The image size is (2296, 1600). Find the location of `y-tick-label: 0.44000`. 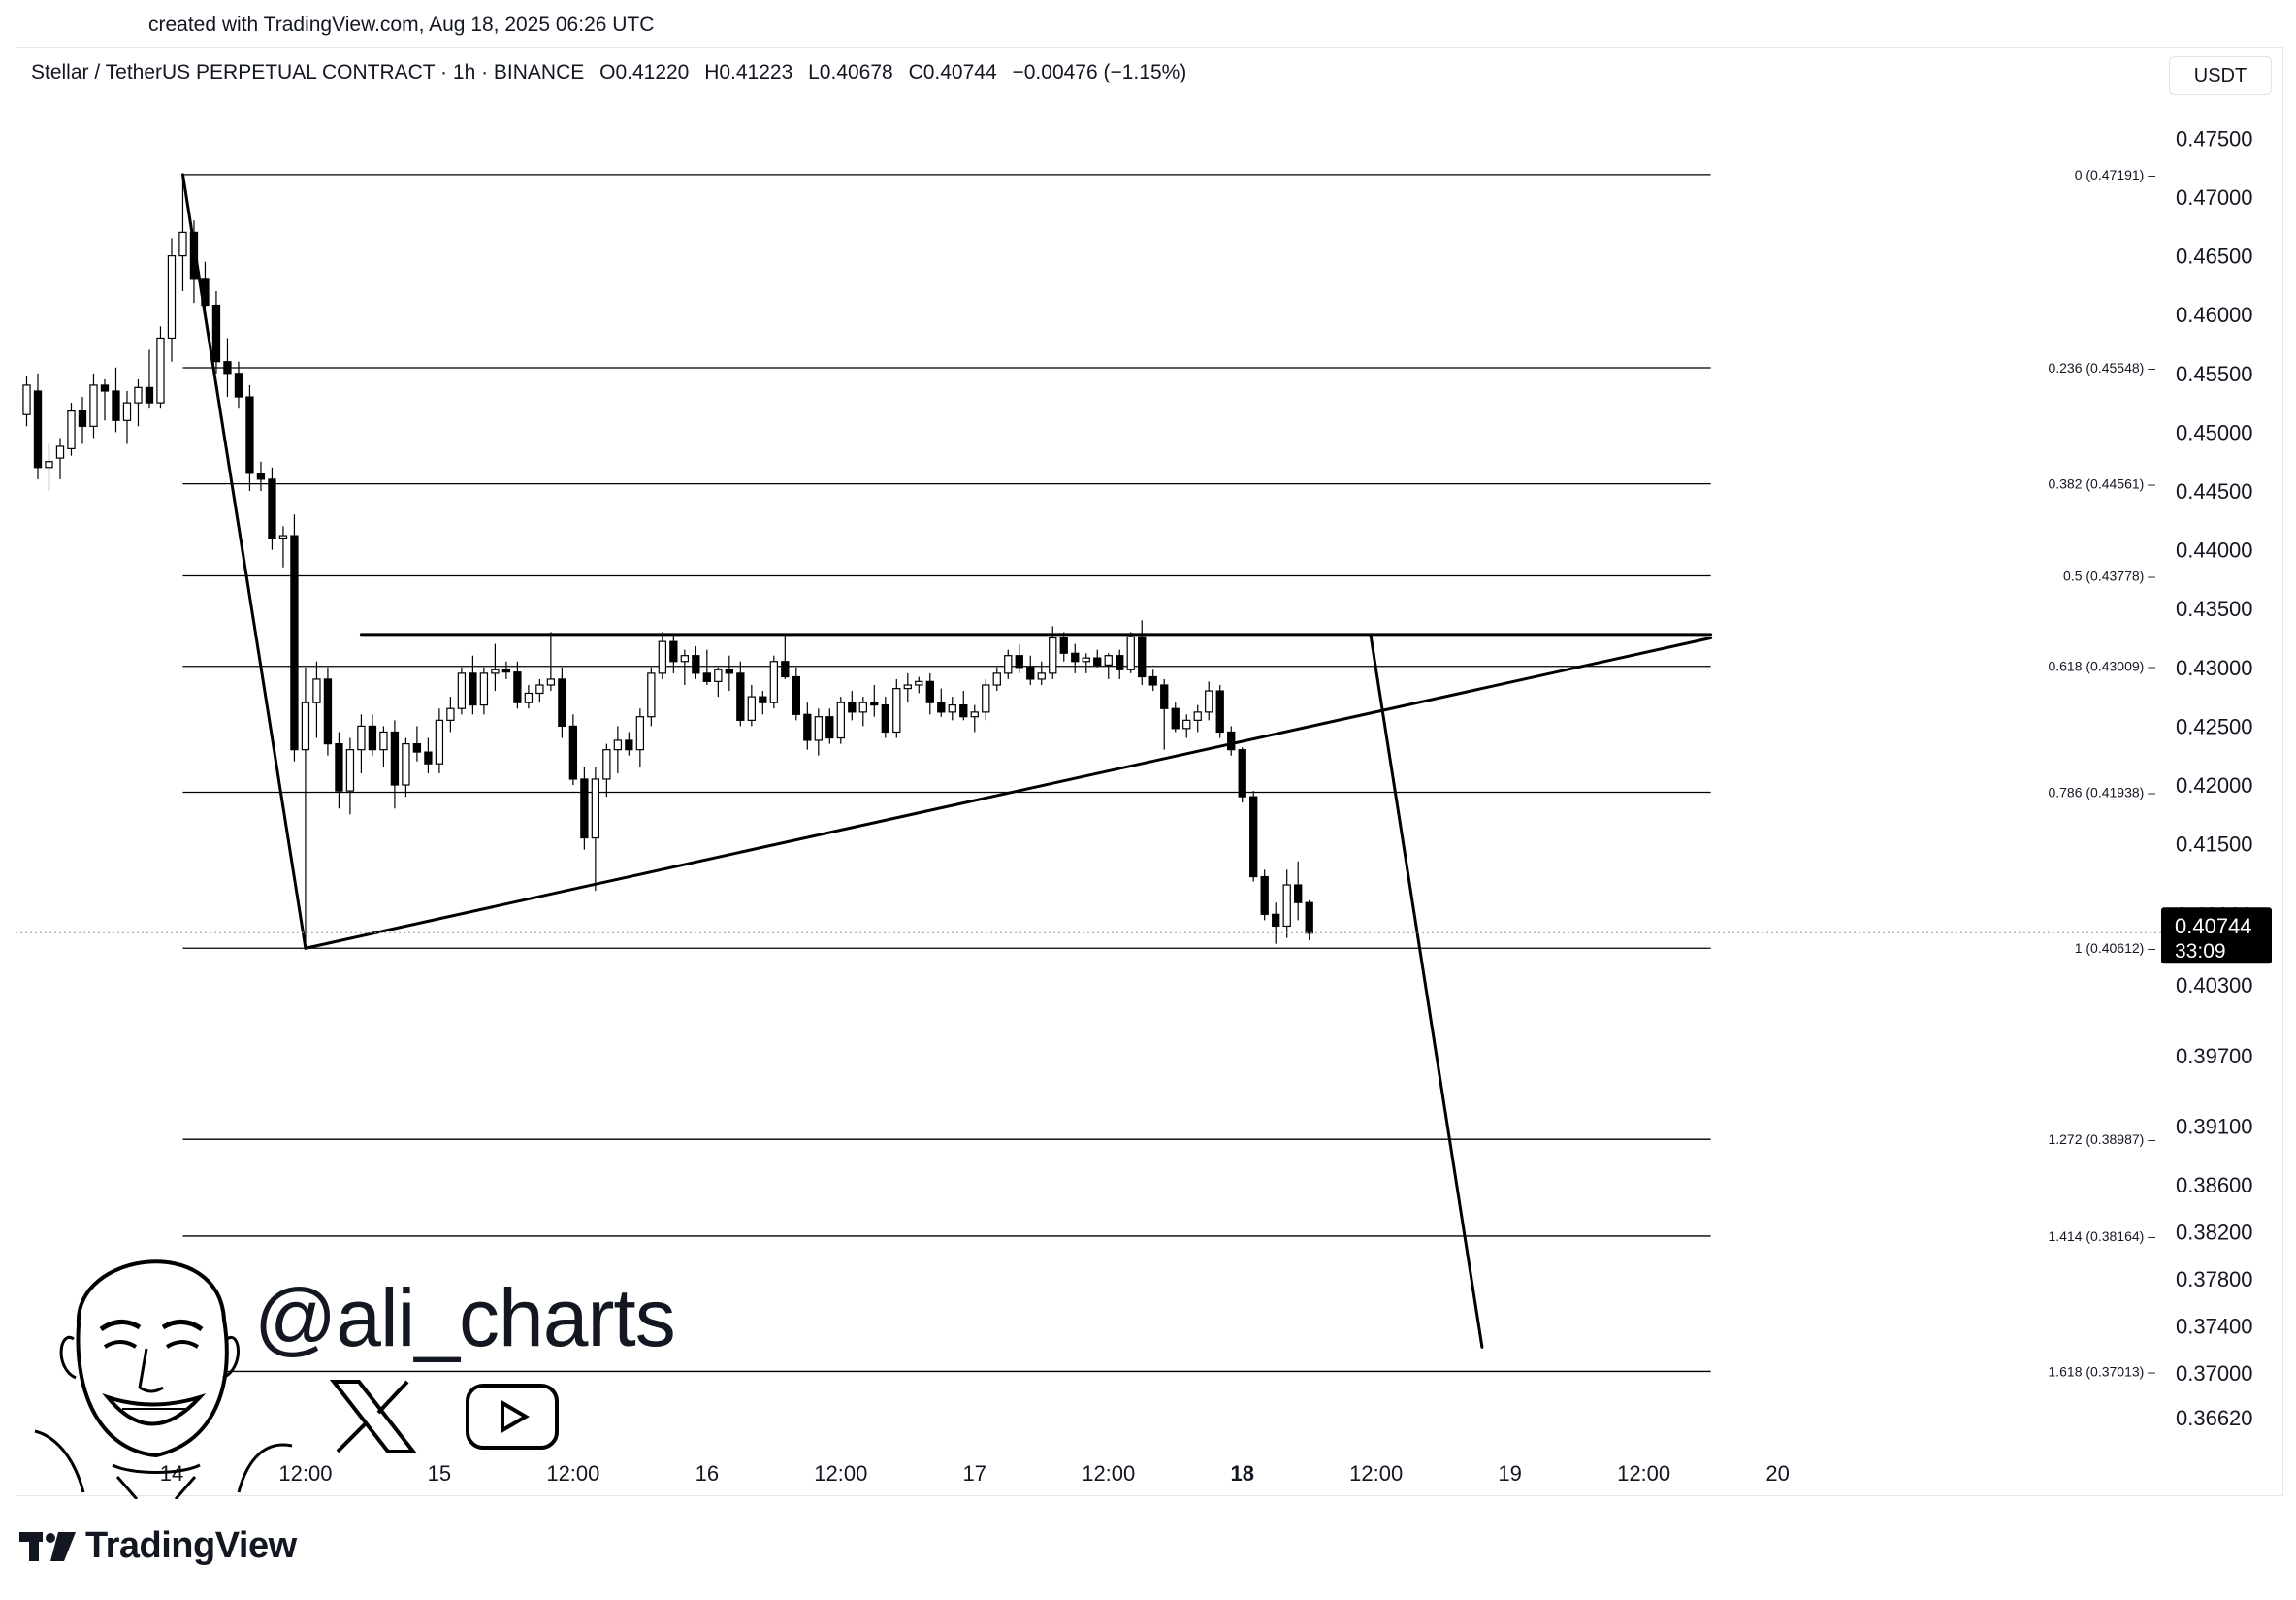

y-tick-label: 0.44000 is located at coordinates (2214, 551).